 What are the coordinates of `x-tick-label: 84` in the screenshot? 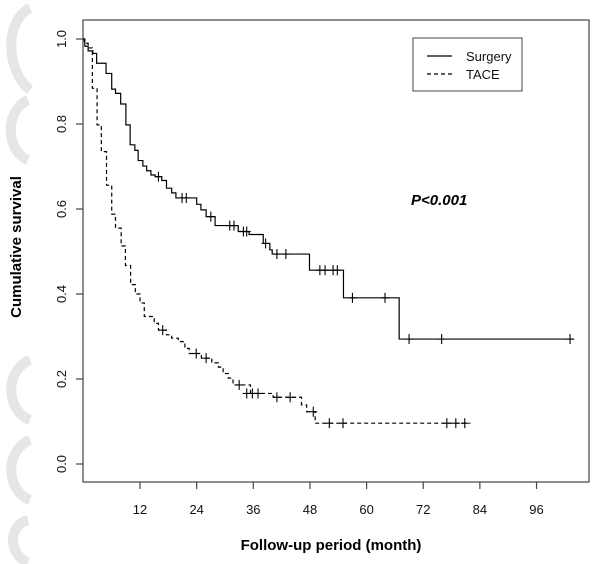 It's located at (480, 509).